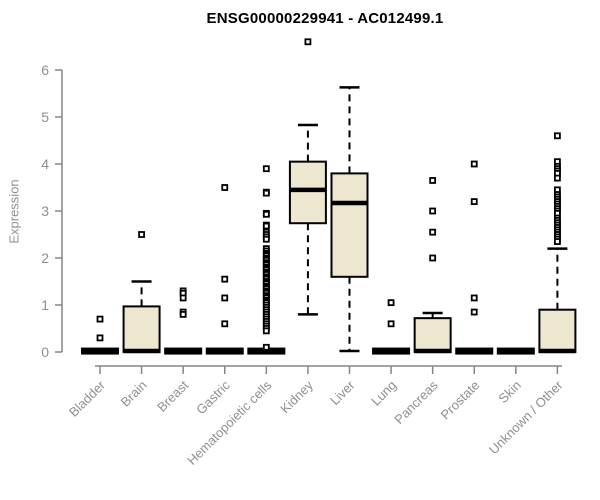 The width and height of the screenshot is (600, 500). What do you see at coordinates (460, 400) in the screenshot?
I see `x-tick-label: Prostate` at bounding box center [460, 400].